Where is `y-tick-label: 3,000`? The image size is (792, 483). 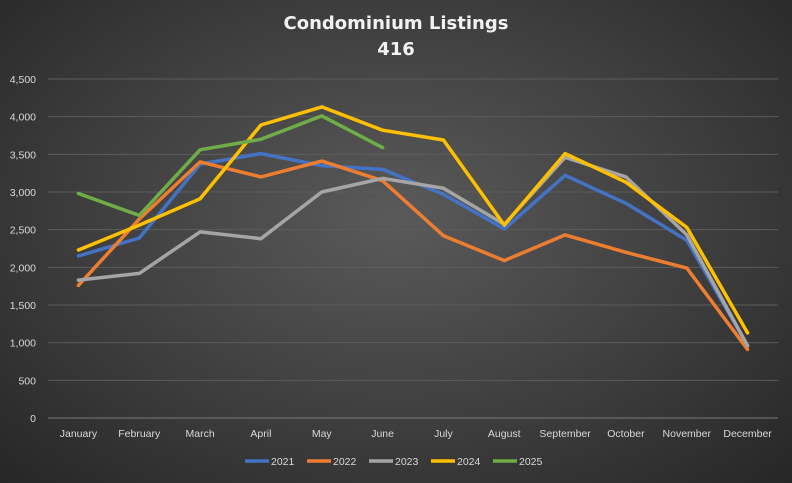 y-tick-label: 3,000 is located at coordinates (23, 193).